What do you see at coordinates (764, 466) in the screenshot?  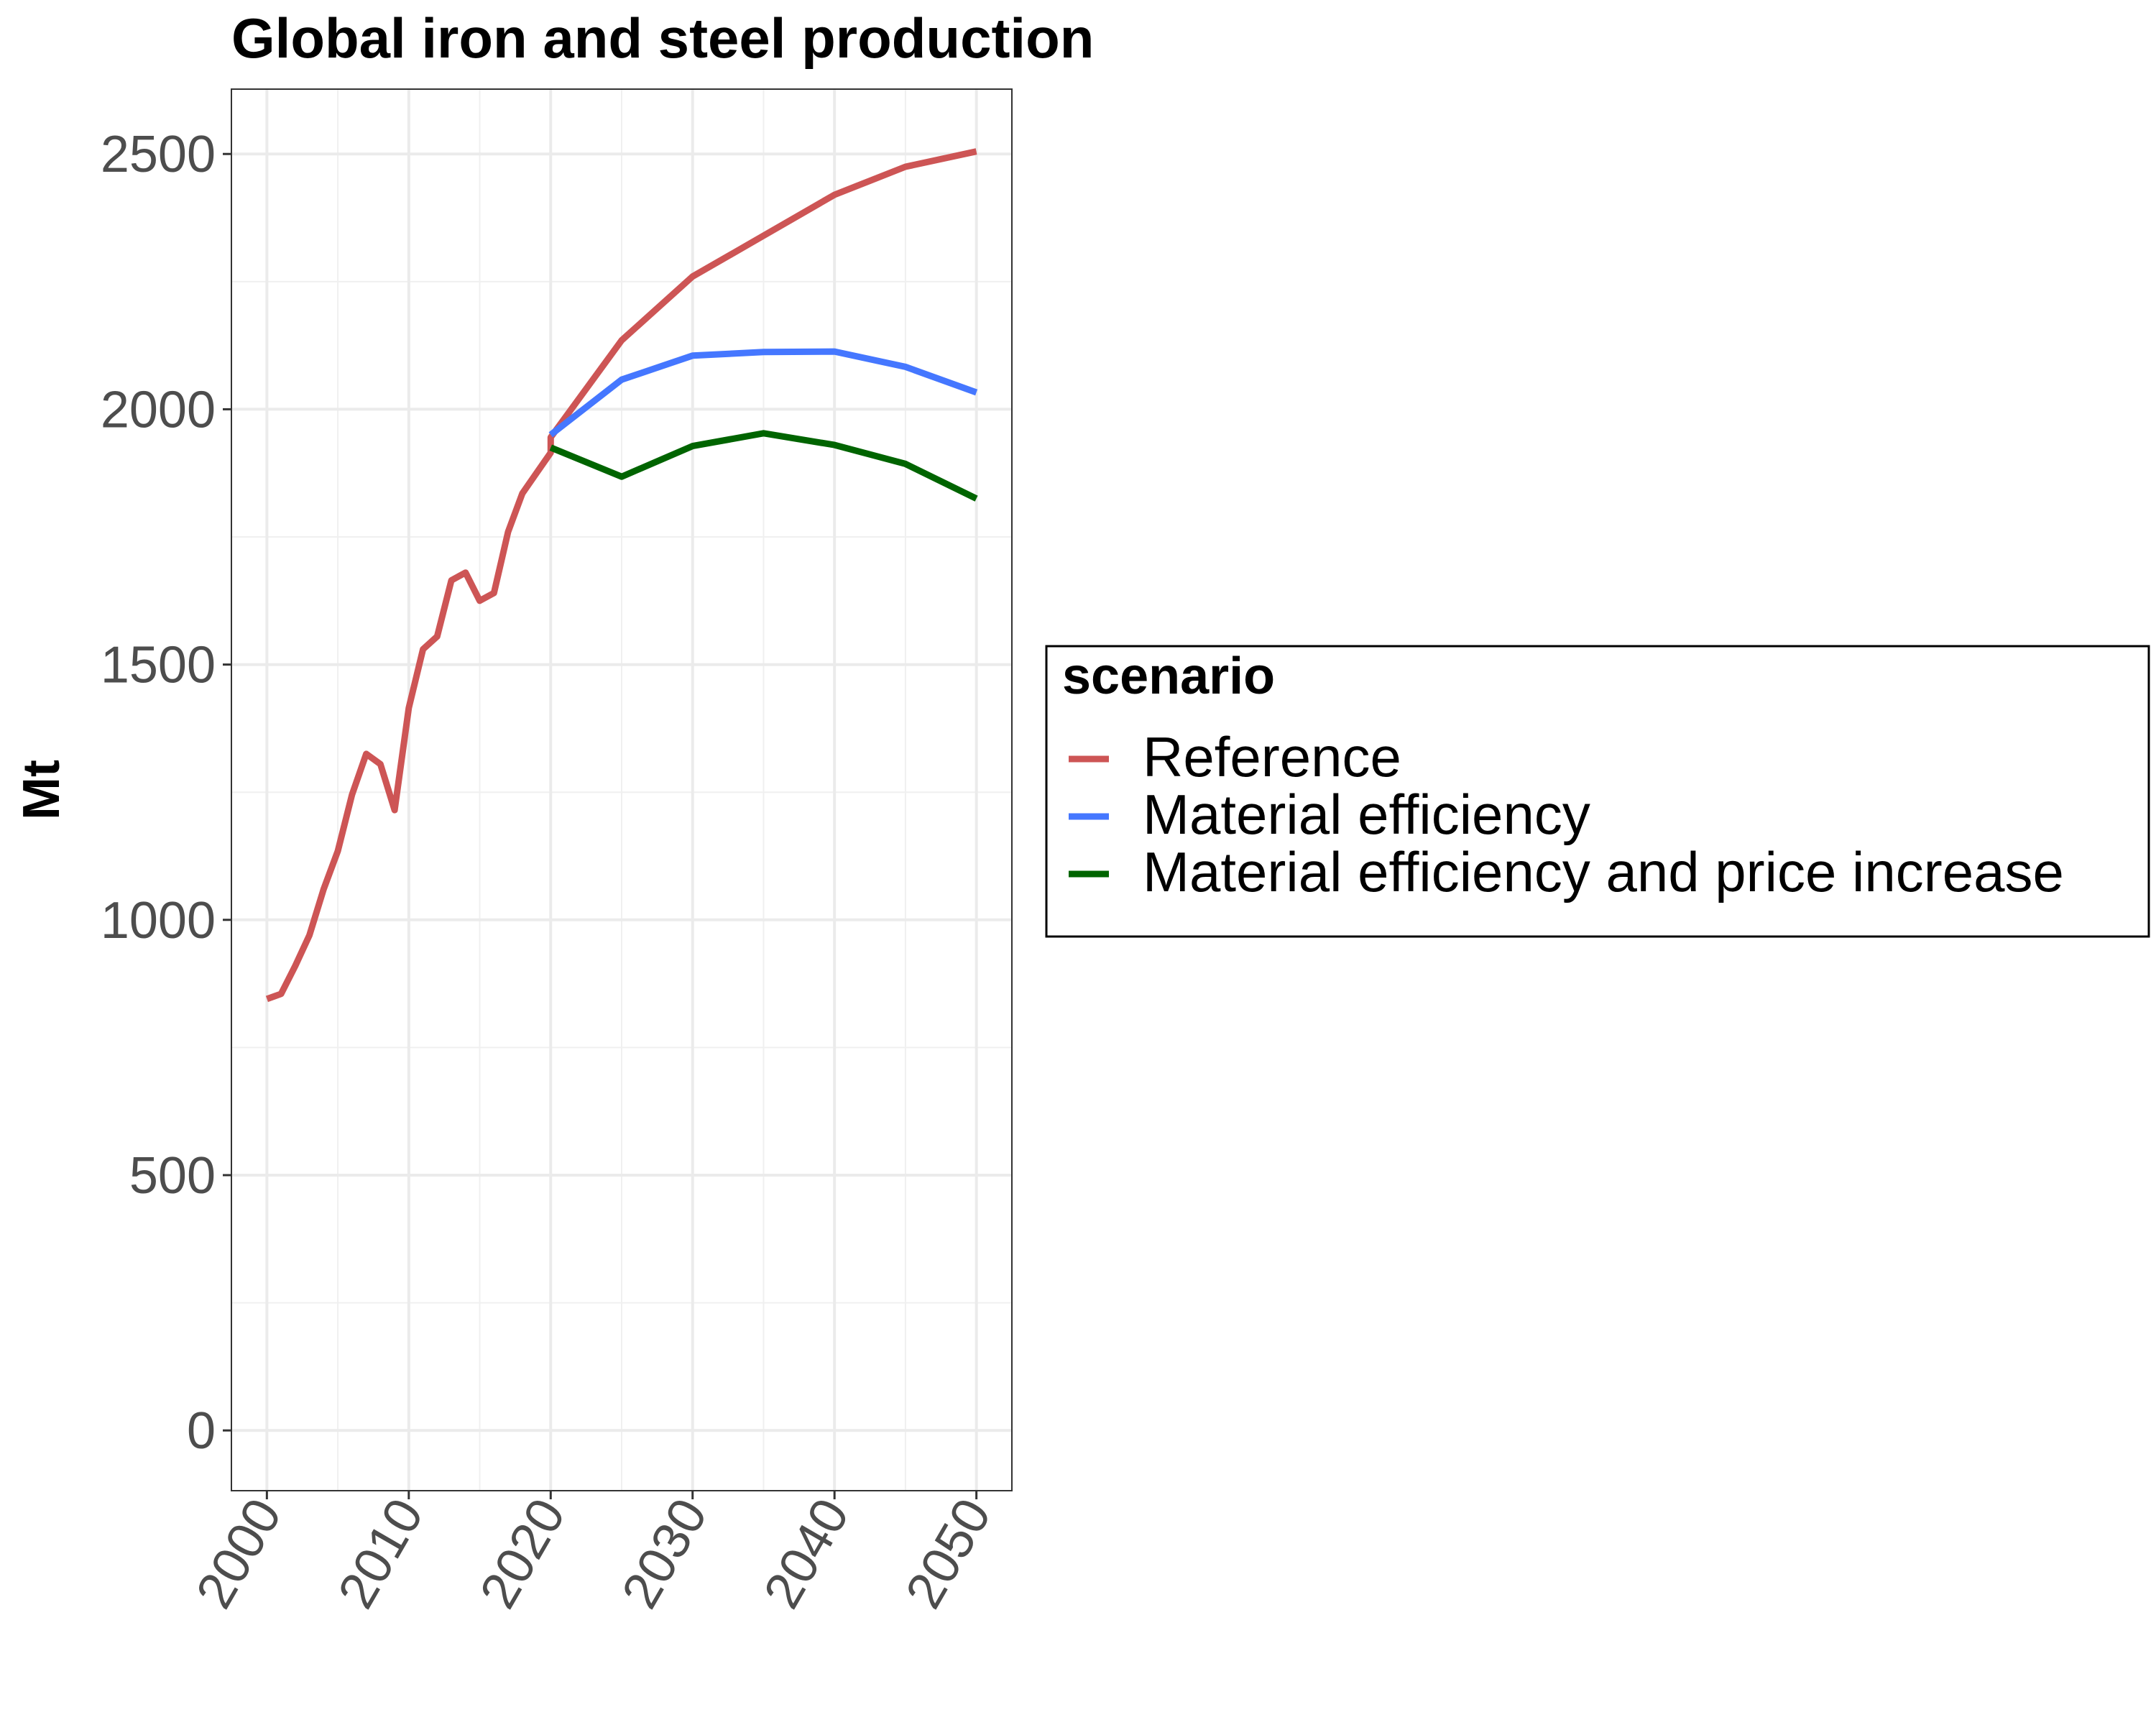 I see `series-line-material-efficiency-and-price-increase` at bounding box center [764, 466].